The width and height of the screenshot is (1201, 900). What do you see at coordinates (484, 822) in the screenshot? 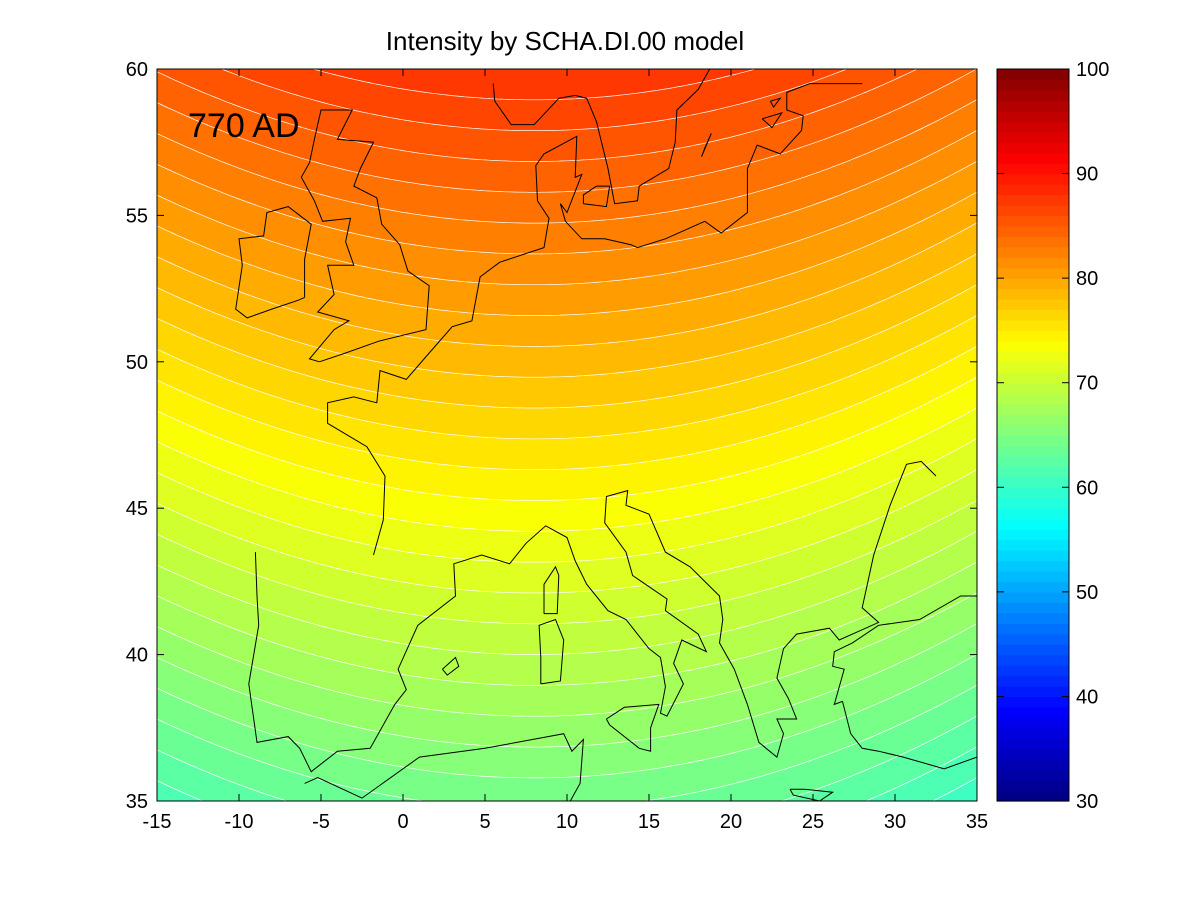
I see `x-tick-label: 5` at bounding box center [484, 822].